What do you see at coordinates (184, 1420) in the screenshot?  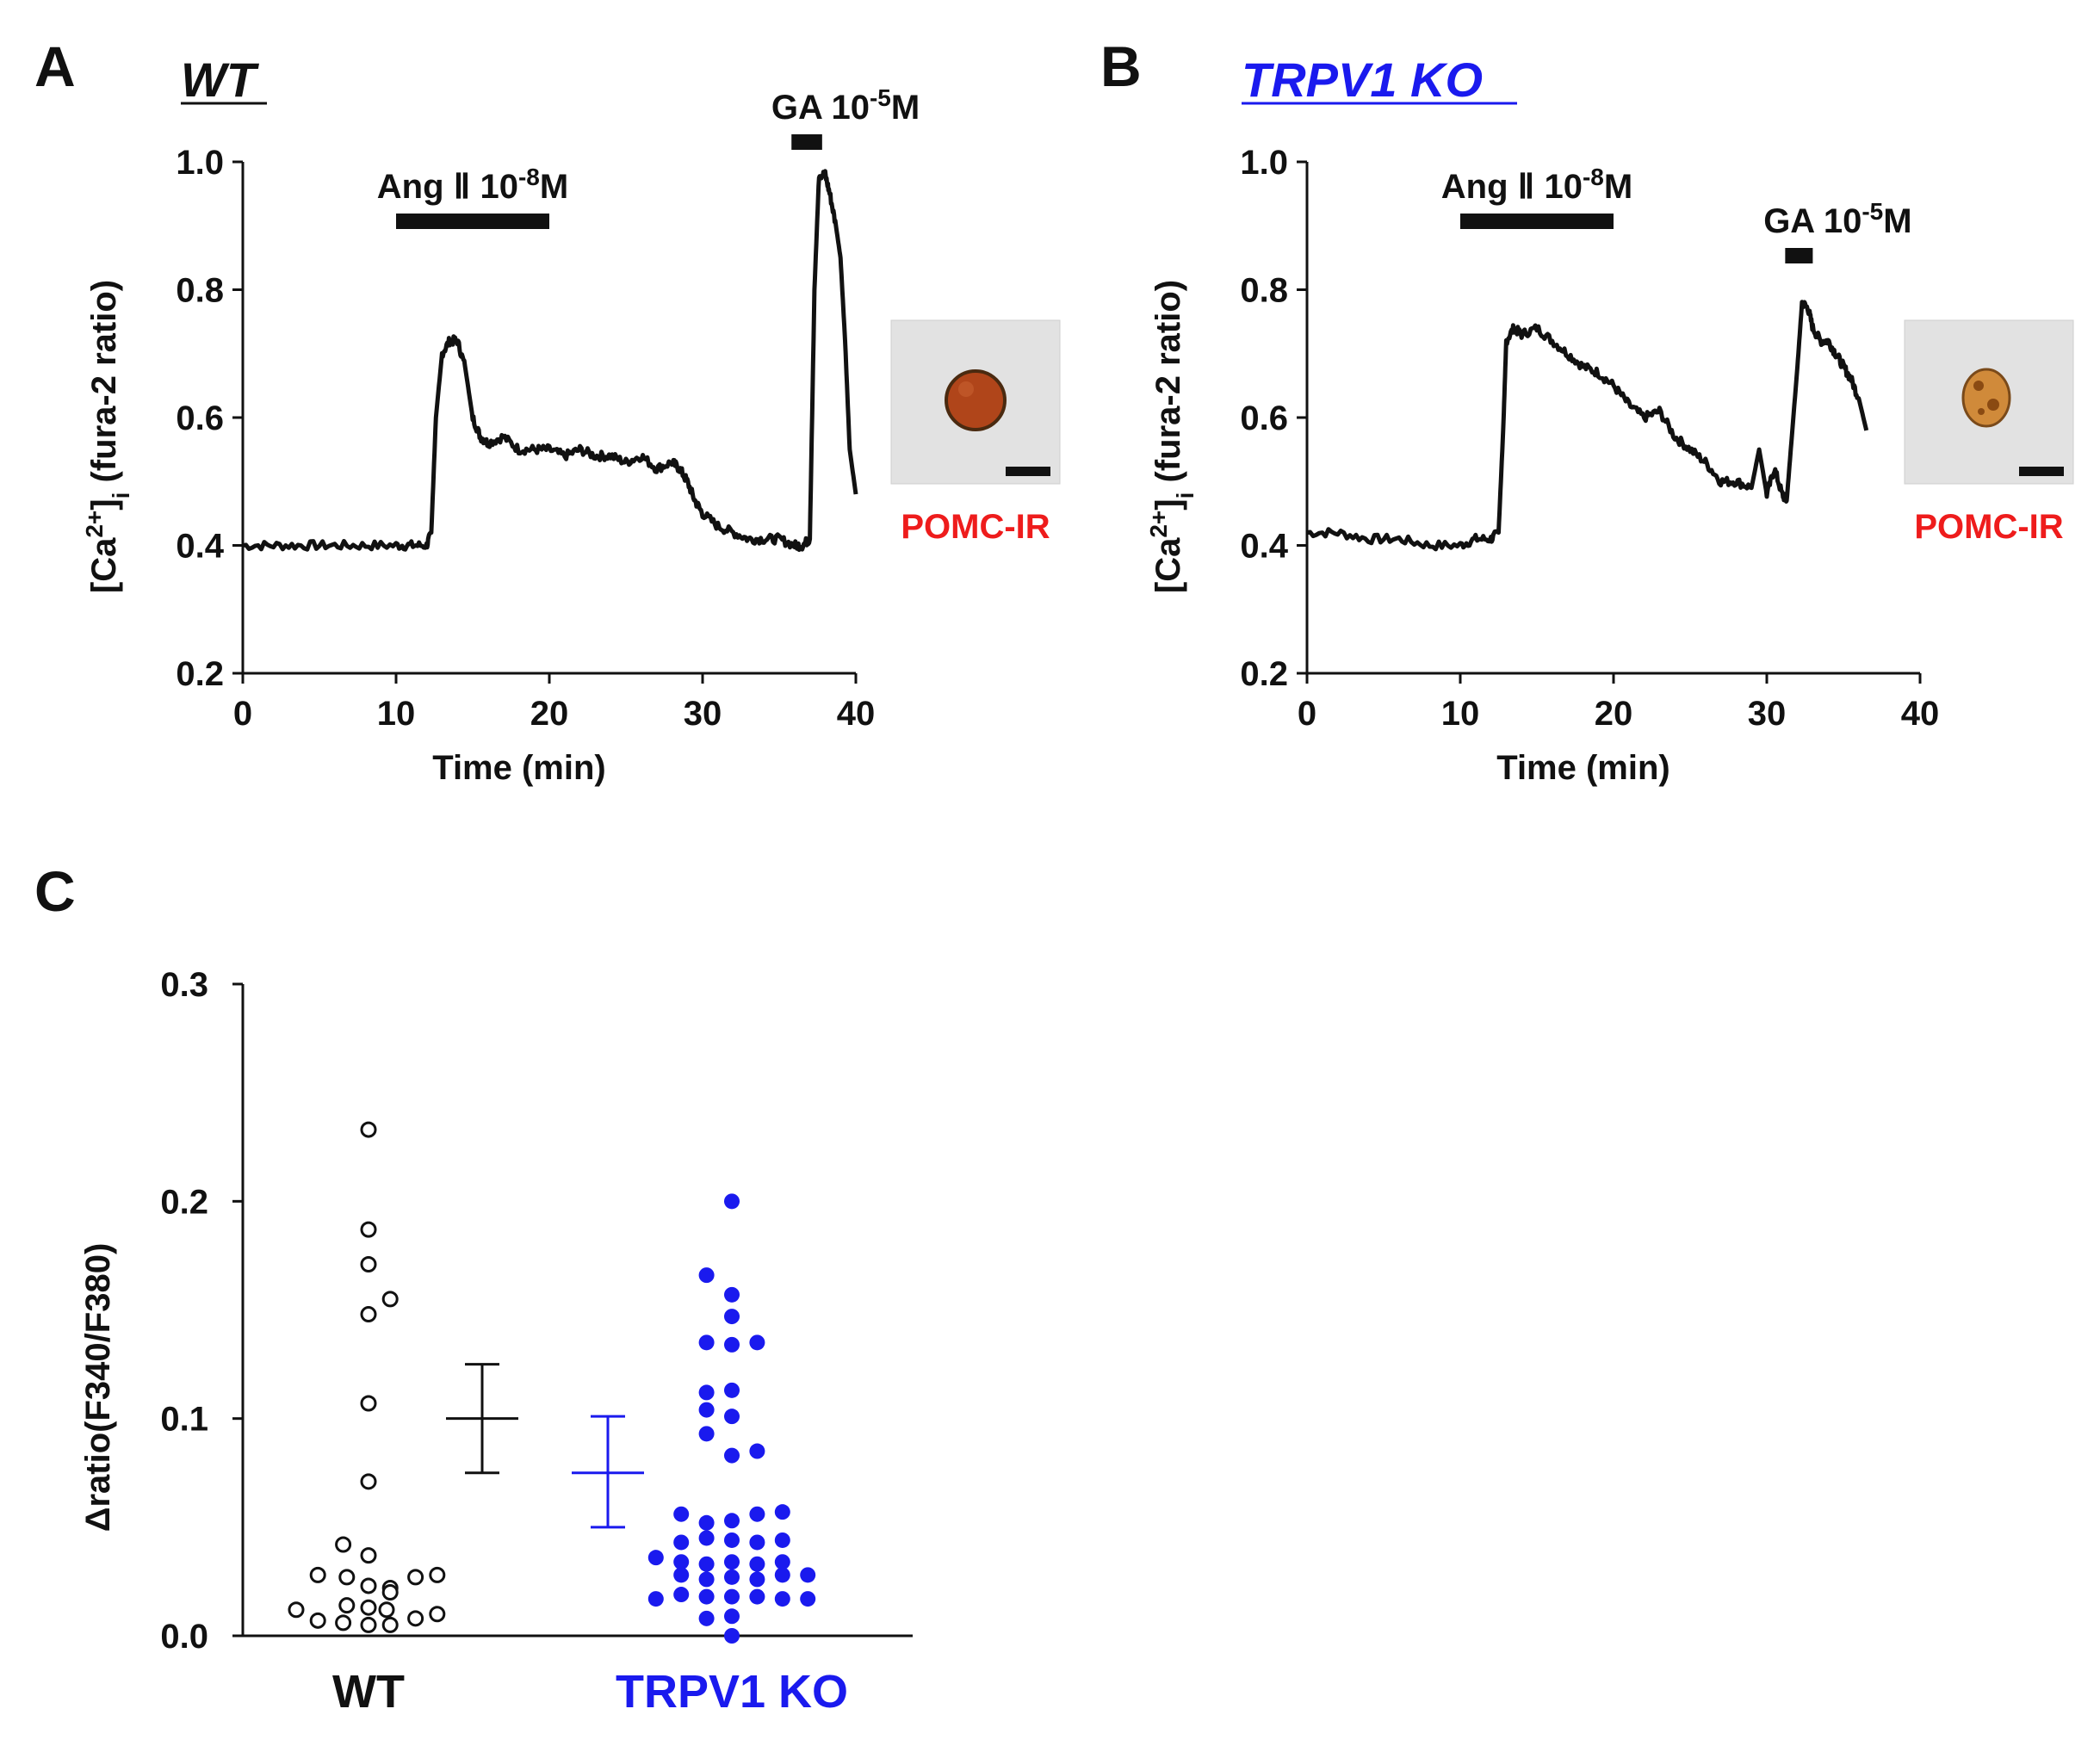 I see `y-tick-label: 0.1` at bounding box center [184, 1420].